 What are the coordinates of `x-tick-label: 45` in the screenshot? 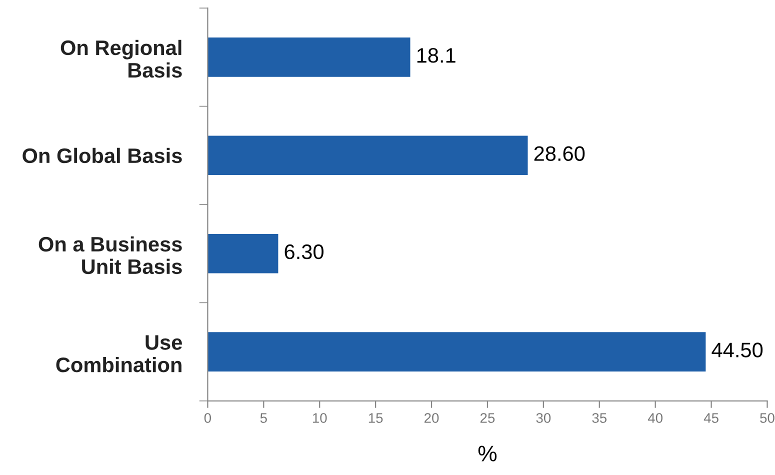 It's located at (711, 418).